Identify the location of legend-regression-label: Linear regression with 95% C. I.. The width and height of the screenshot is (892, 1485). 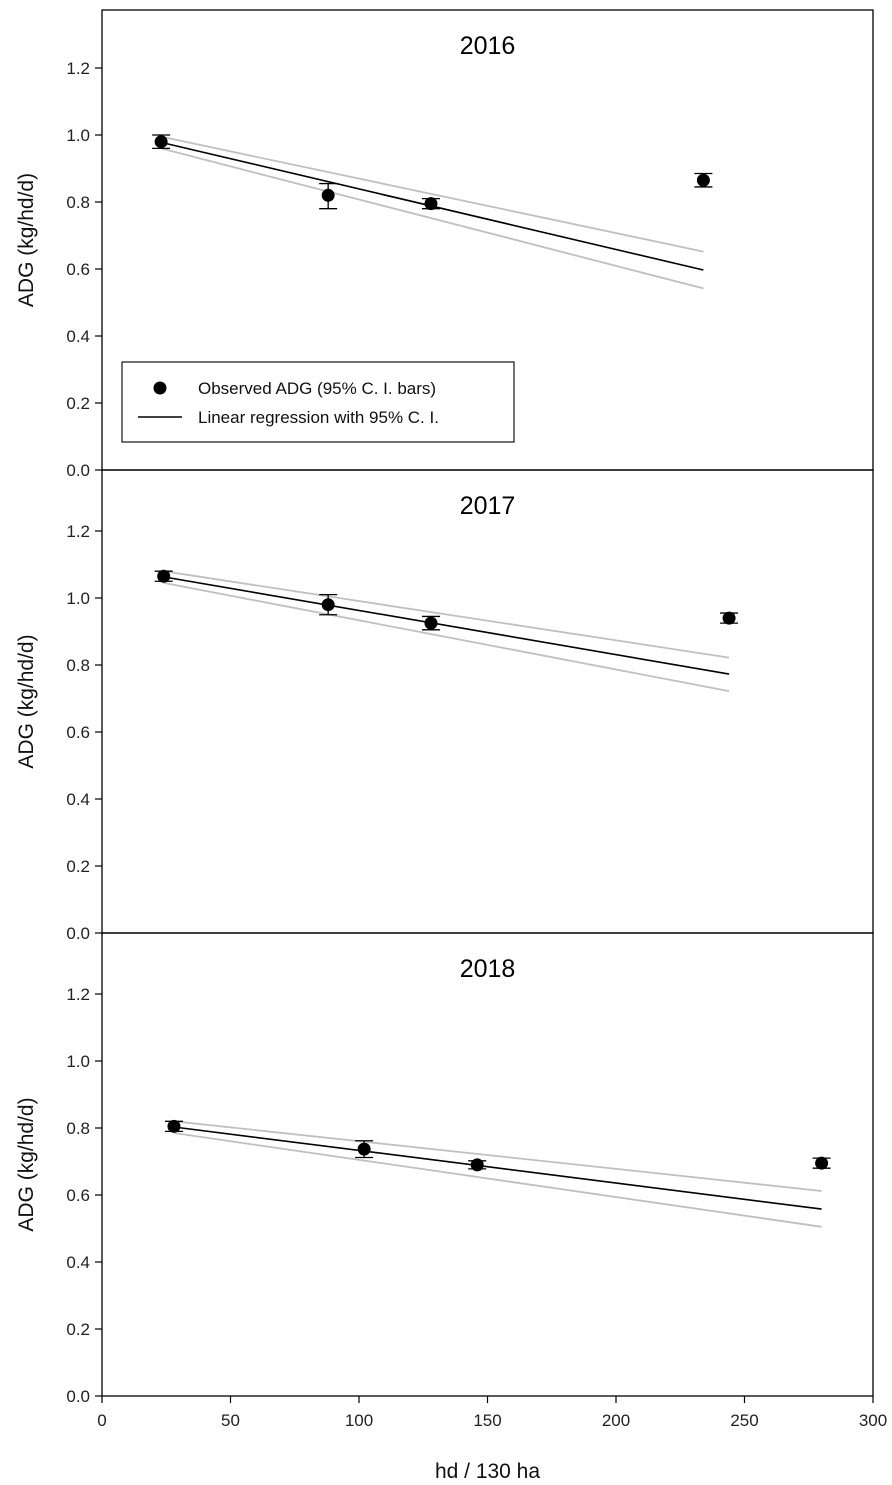
(318, 417).